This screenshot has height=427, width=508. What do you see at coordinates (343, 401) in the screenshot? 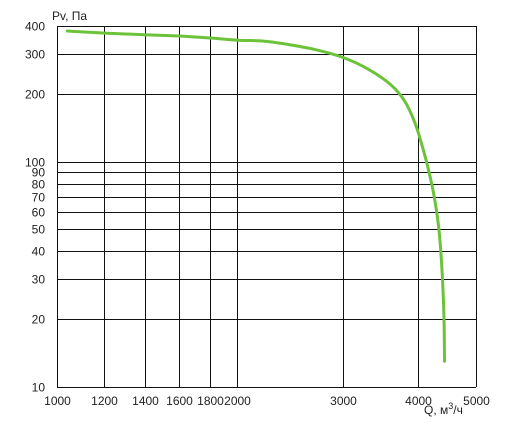
I see `x-tick-label-3000: 3000` at bounding box center [343, 401].